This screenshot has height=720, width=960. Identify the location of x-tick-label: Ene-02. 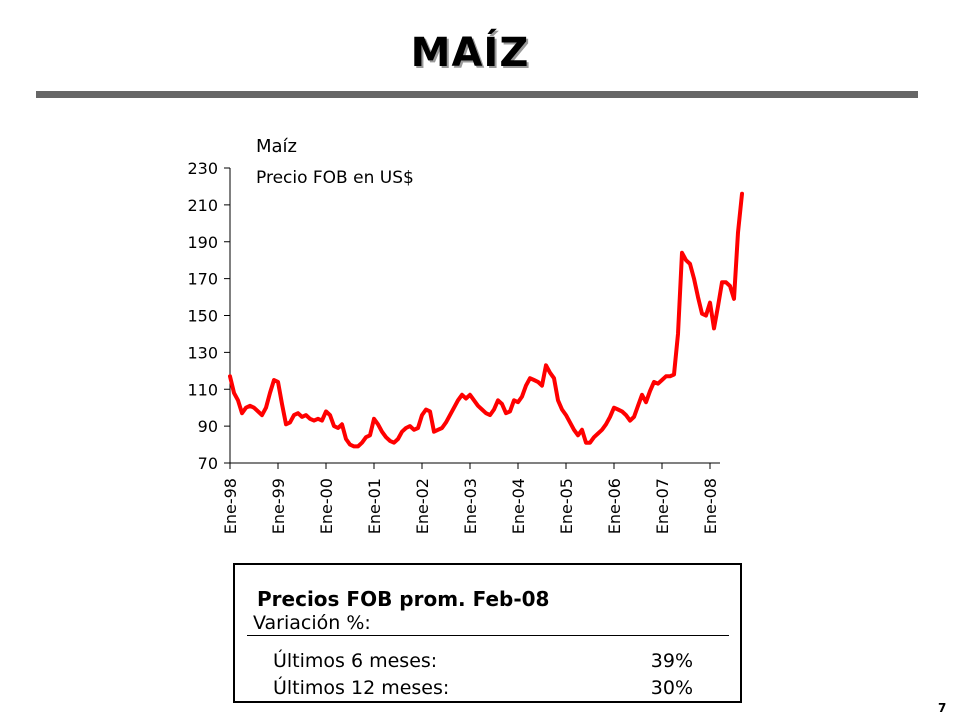
(422, 506).